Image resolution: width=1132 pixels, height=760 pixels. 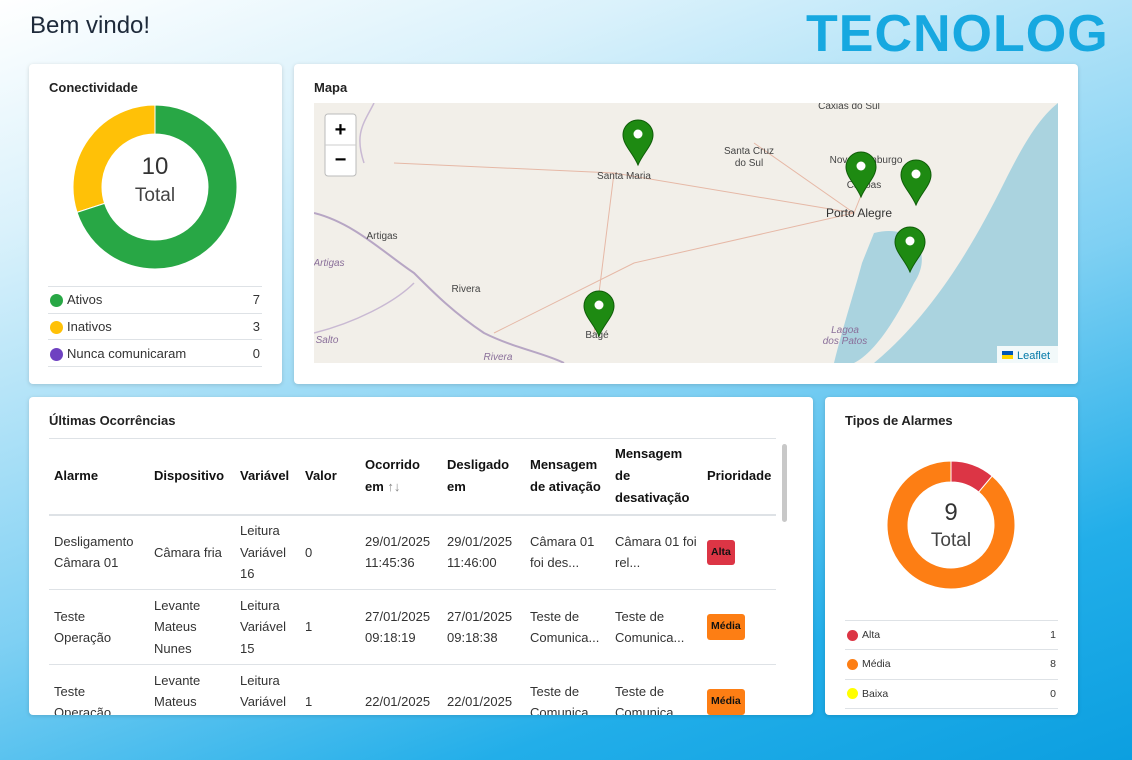 What do you see at coordinates (394, 487) in the screenshot?
I see `sort-icon: ↑↓` at bounding box center [394, 487].